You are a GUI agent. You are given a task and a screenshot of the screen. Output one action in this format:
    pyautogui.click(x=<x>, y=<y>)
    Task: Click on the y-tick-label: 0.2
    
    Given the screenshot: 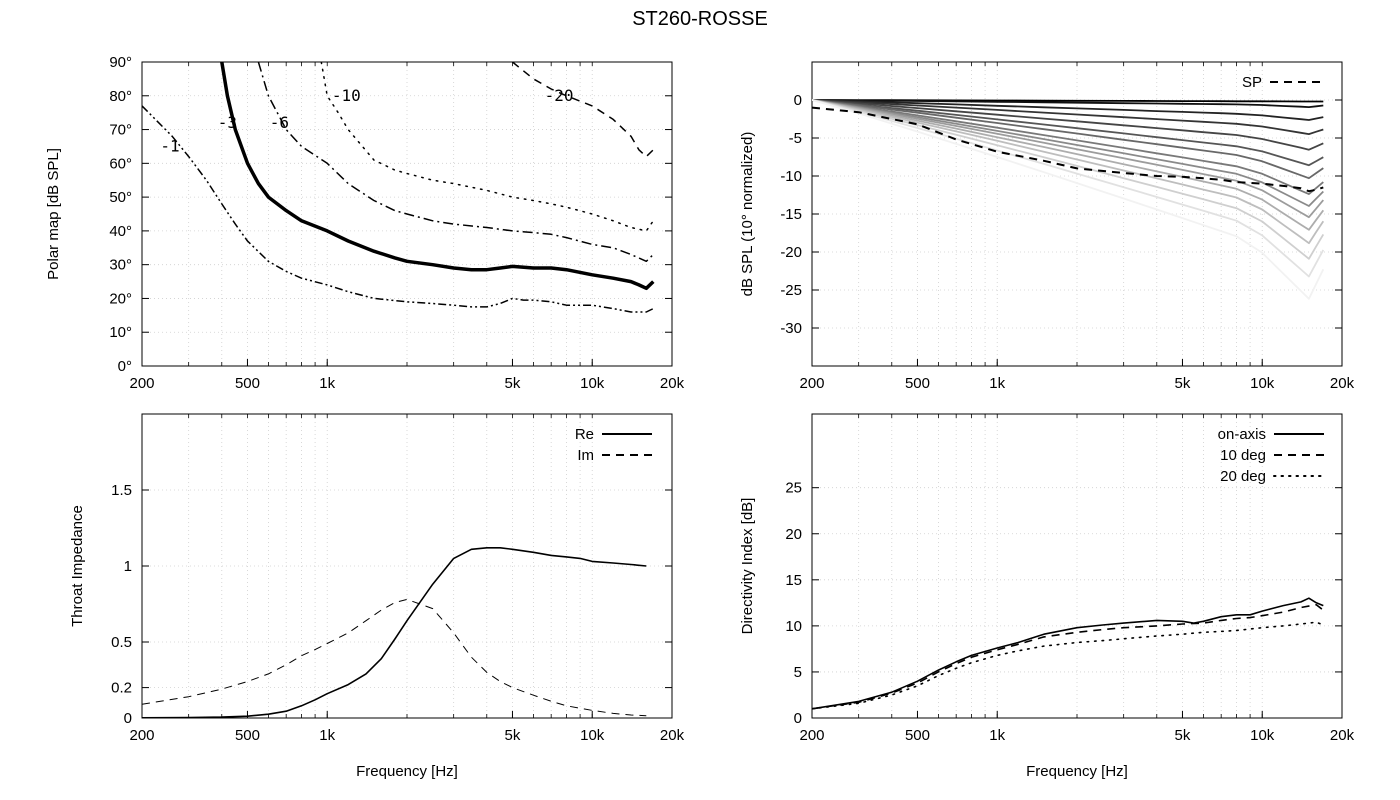 What is the action you would take?
    pyautogui.click(x=121, y=688)
    